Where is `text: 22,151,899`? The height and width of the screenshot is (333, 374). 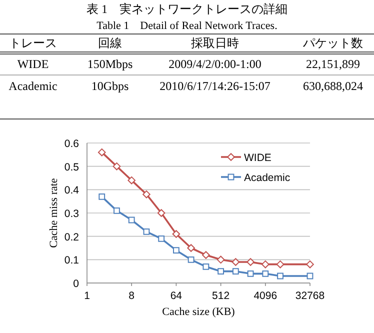
text: 22,151,899 is located at coordinates (333, 64).